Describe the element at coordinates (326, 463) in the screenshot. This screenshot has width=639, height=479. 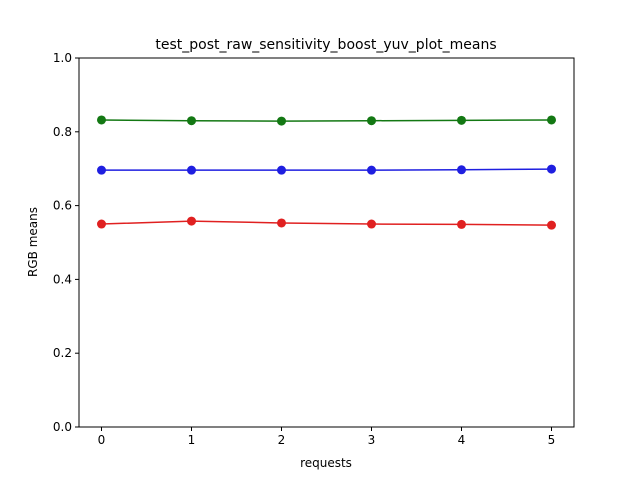
I see `x-axis-label: requests` at that location.